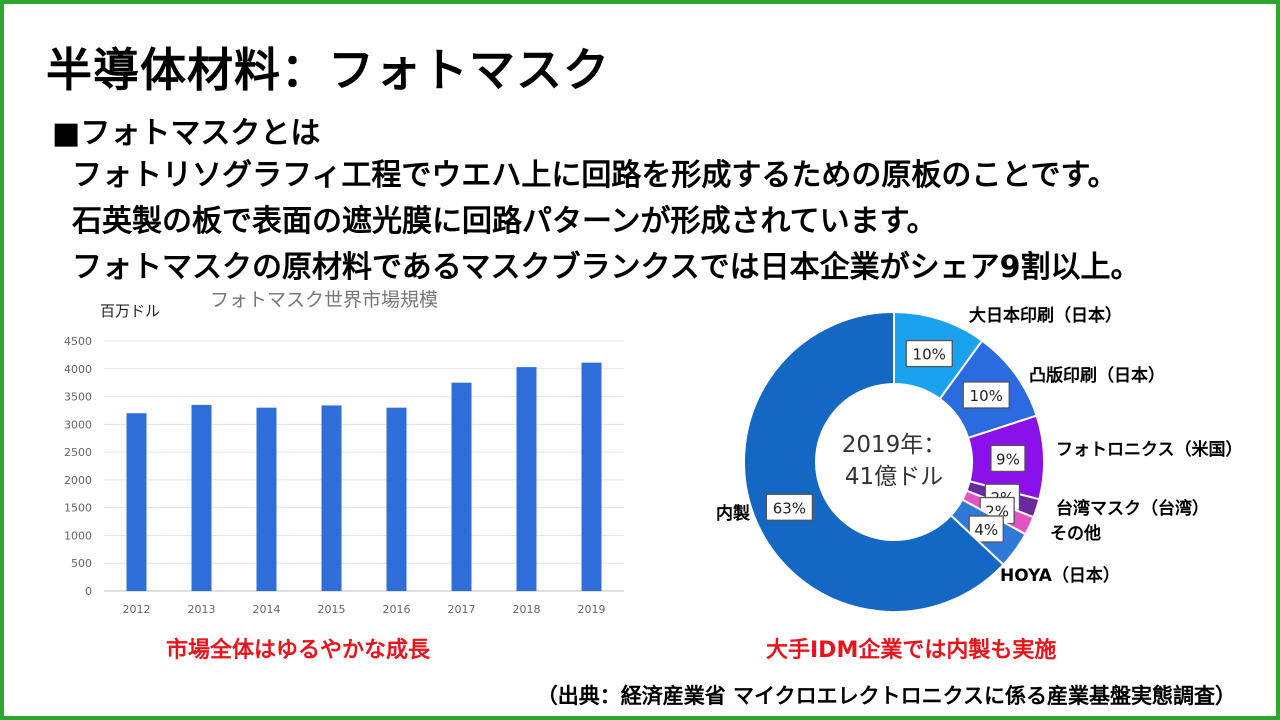 The width and height of the screenshot is (1280, 720). Describe the element at coordinates (1045, 315) in the screenshot. I see `slice-name-label: 大日本印刷（日本）` at that location.